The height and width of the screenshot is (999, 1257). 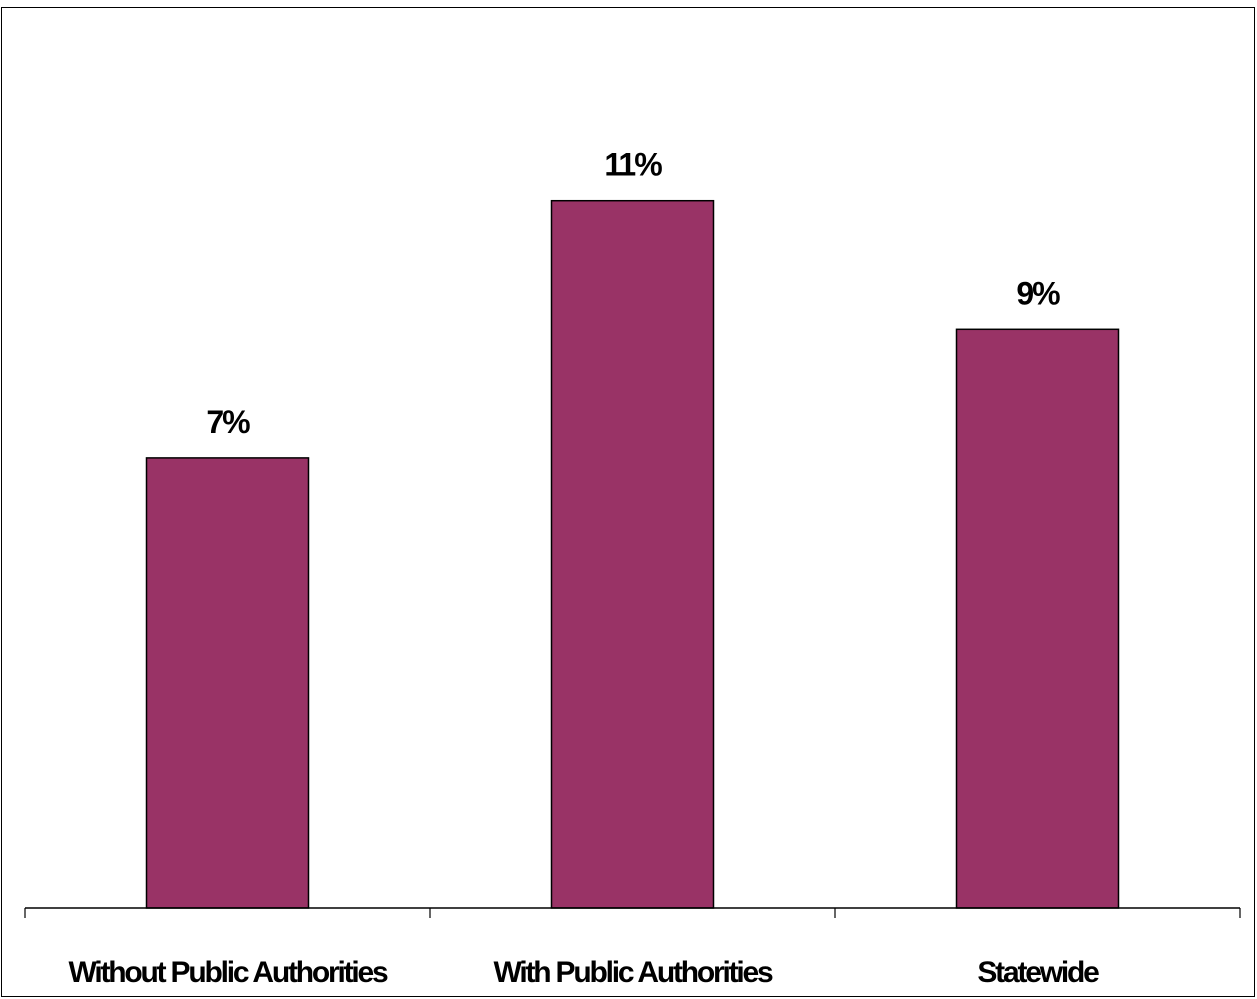 What do you see at coordinates (633, 165) in the screenshot?
I see `data-label-2: 11%` at bounding box center [633, 165].